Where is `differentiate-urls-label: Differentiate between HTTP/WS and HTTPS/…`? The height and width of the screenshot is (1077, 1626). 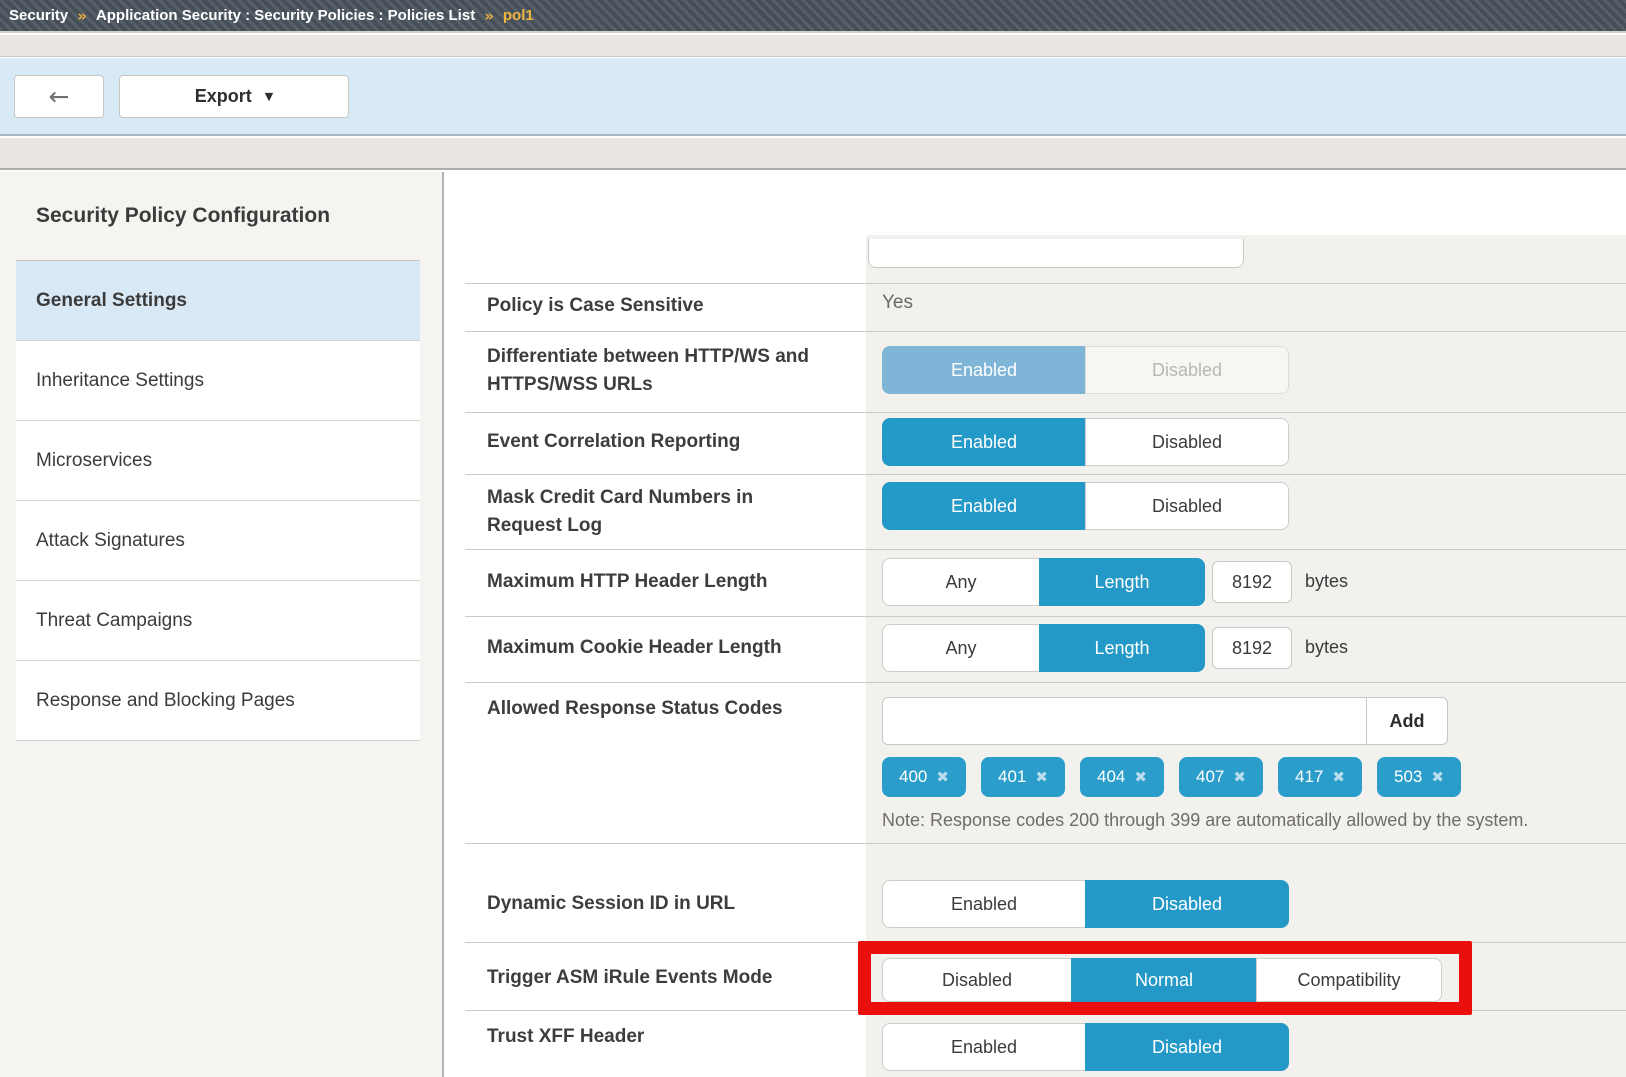 differentiate-urls-label: Differentiate between HTTP/WS and HTTPS/… is located at coordinates (648, 371).